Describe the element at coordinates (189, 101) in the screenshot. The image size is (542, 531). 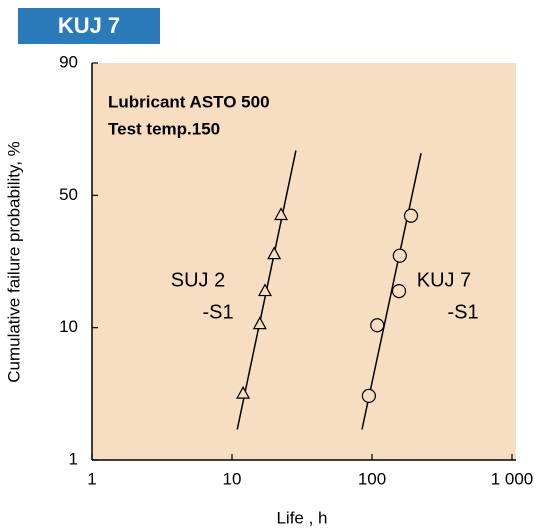
I see `note: Lubricant ASTO 500` at that location.